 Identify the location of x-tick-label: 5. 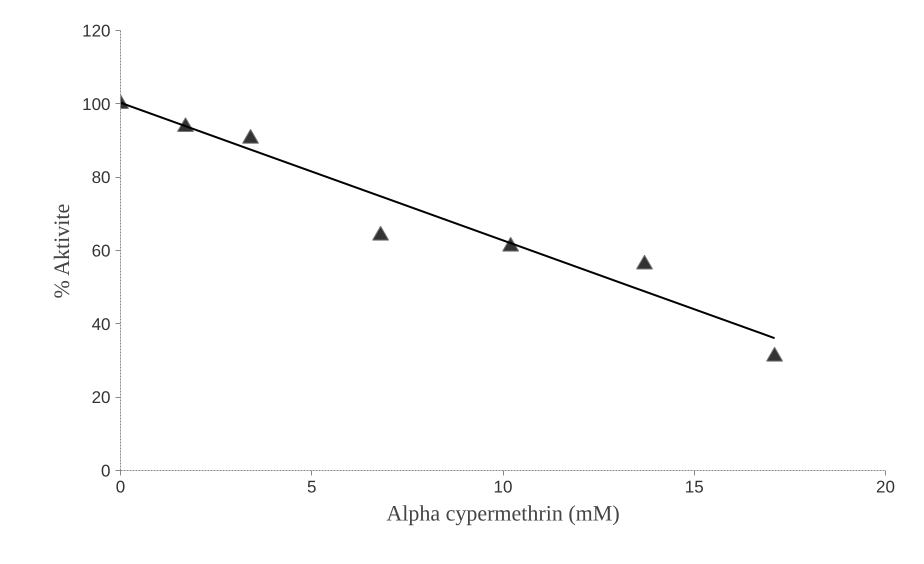
(311, 487).